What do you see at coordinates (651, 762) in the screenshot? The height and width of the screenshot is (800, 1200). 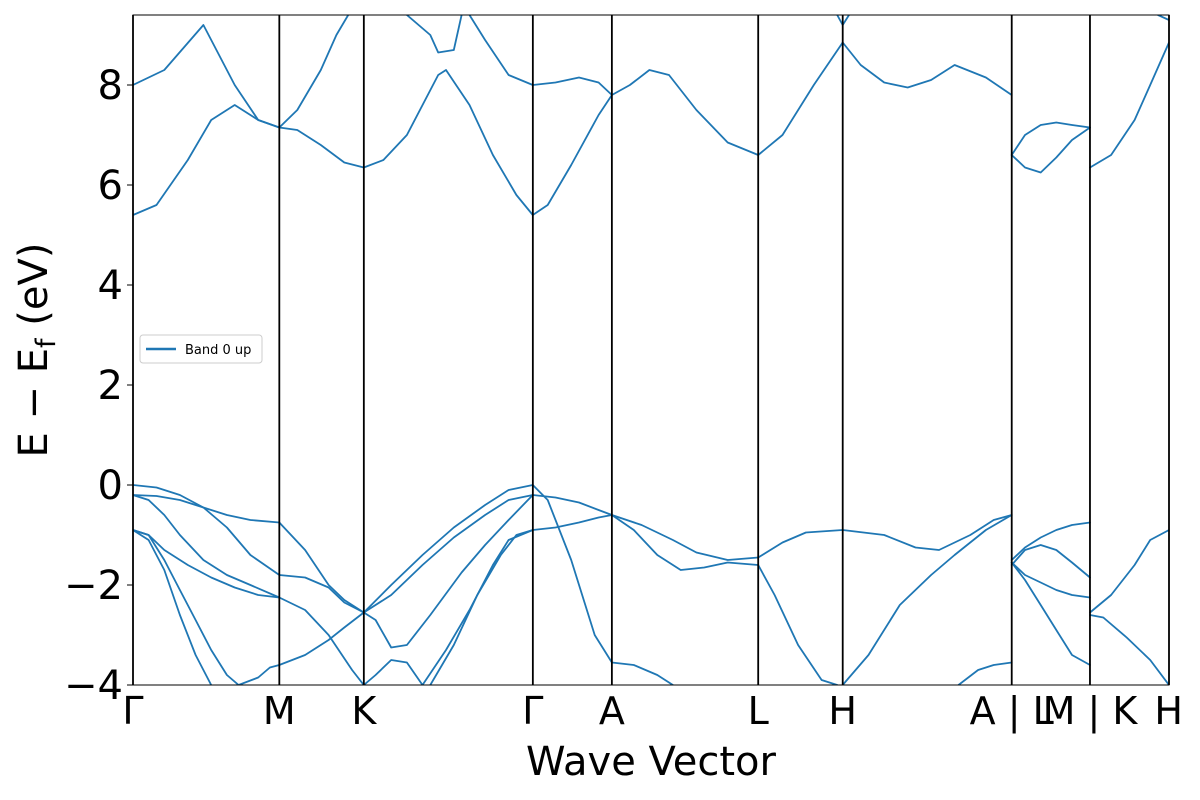 I see `x-axis-label: Wave Vector` at bounding box center [651, 762].